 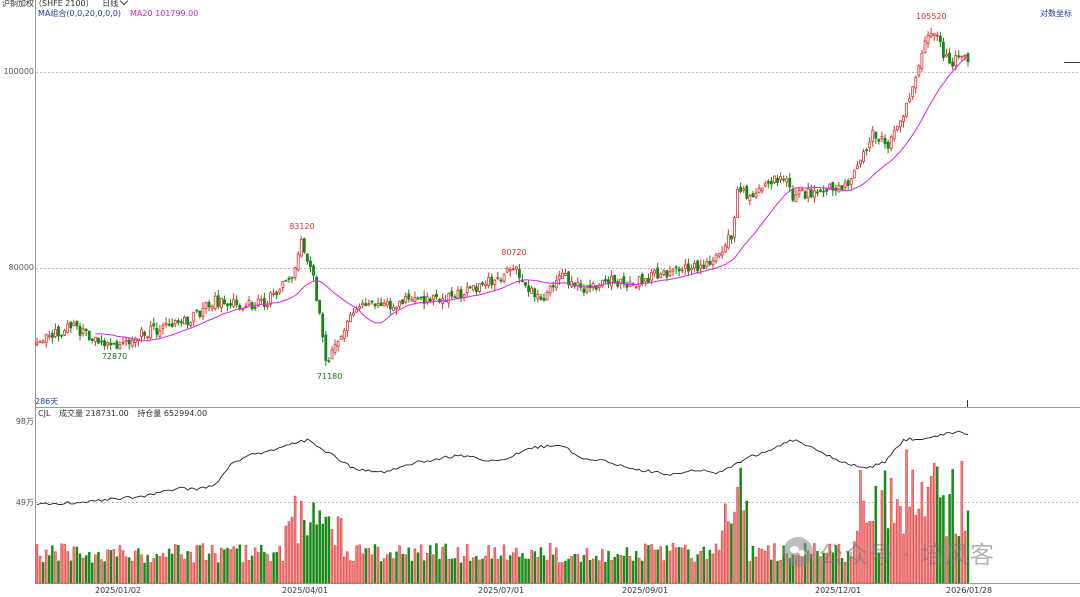 What do you see at coordinates (907, 554) in the screenshot?
I see `watermark-text: 公众号 · 培风客` at bounding box center [907, 554].